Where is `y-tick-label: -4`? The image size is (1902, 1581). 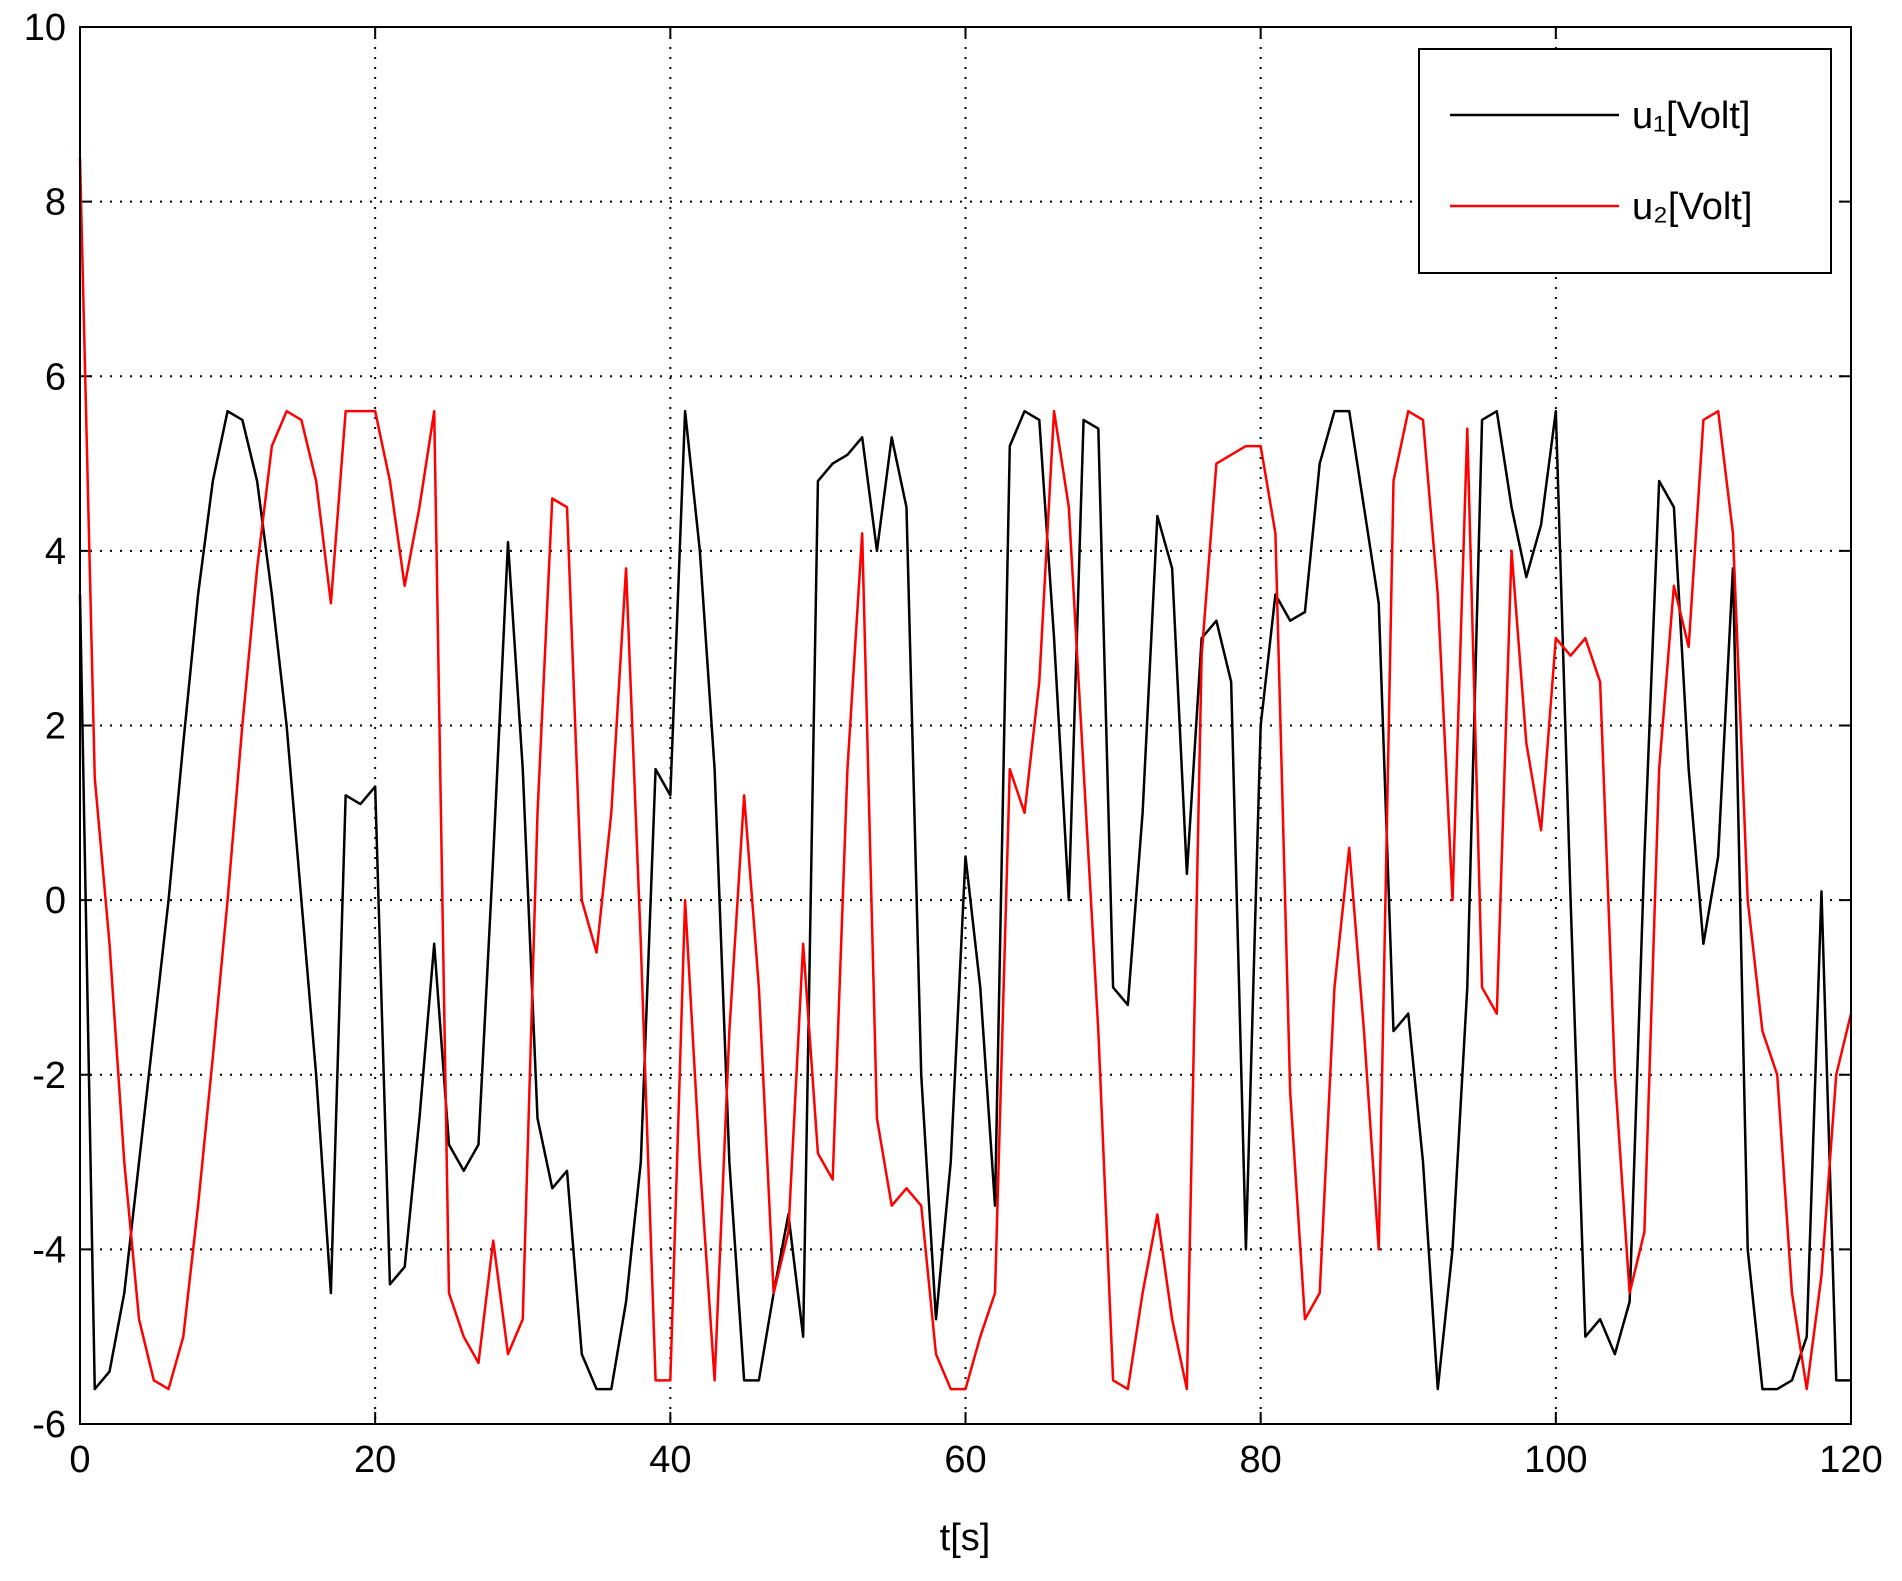 y-tick-label: -4 is located at coordinates (49, 1250).